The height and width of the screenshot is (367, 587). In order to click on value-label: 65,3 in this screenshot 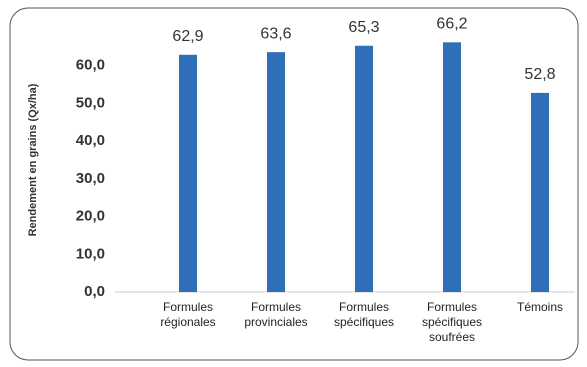, I will do `click(363, 27)`.